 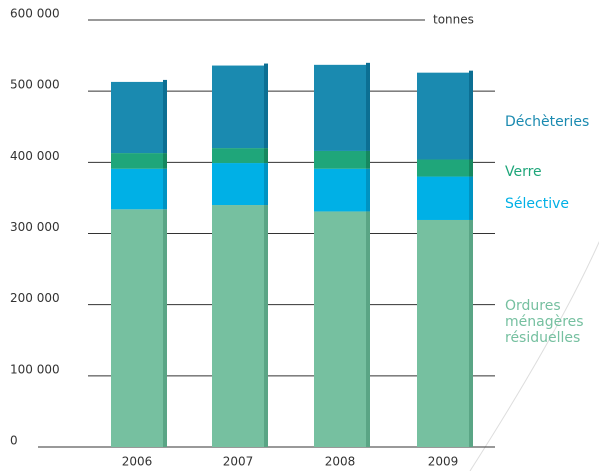 What do you see at coordinates (238, 462) in the screenshot?
I see `x-tick-label: 2007` at bounding box center [238, 462].